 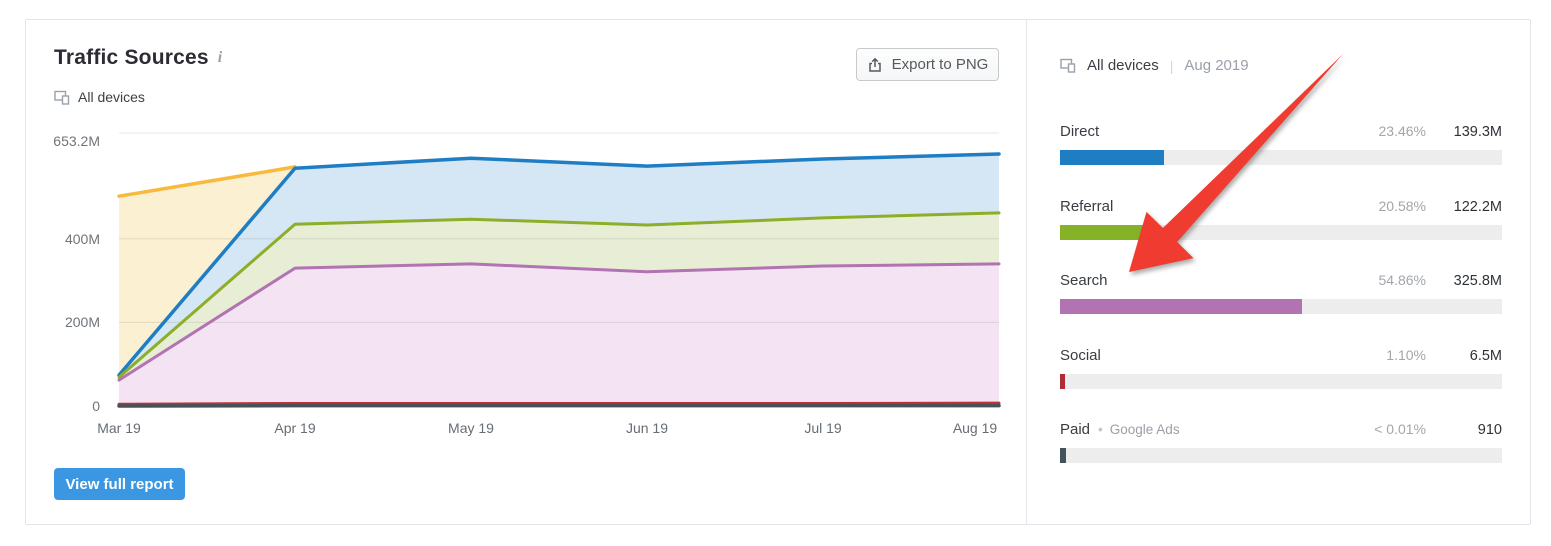 What do you see at coordinates (940, 64) in the screenshot?
I see `export-button-label: Export to PNG` at bounding box center [940, 64].